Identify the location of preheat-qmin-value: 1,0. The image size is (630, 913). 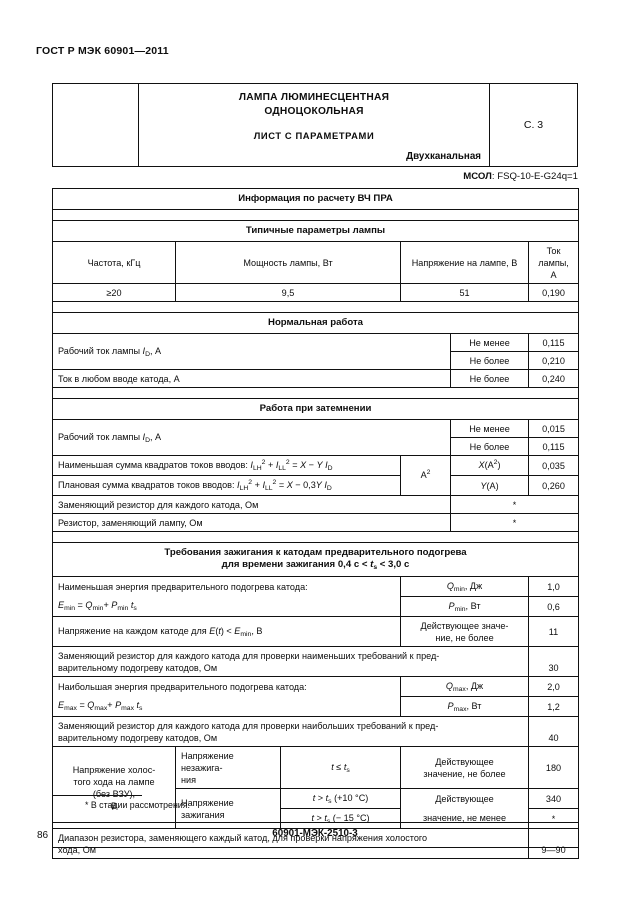
(553, 586).